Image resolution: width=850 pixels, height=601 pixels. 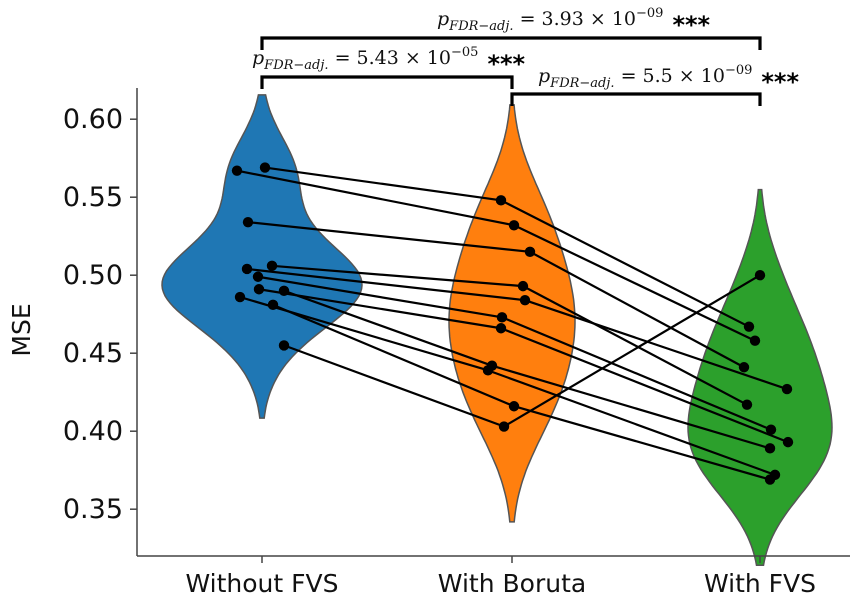 I want to click on x-tick-label: Without FVS, so click(x=261, y=583).